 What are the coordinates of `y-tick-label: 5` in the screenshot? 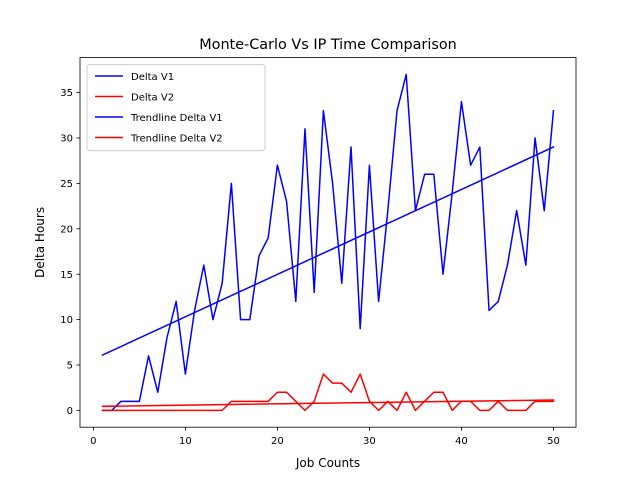 It's located at (70, 366).